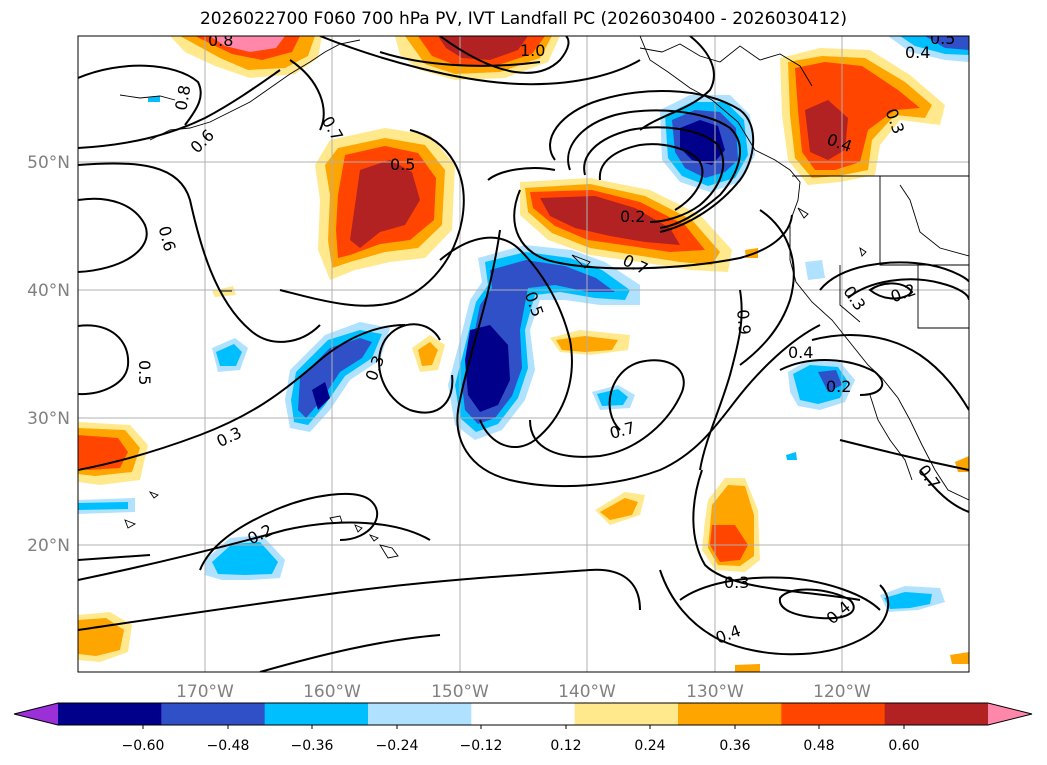 This screenshot has height=765, width=1047. Describe the element at coordinates (818, 746) in the screenshot. I see `colorbar-tick-label: 0.48` at that location.